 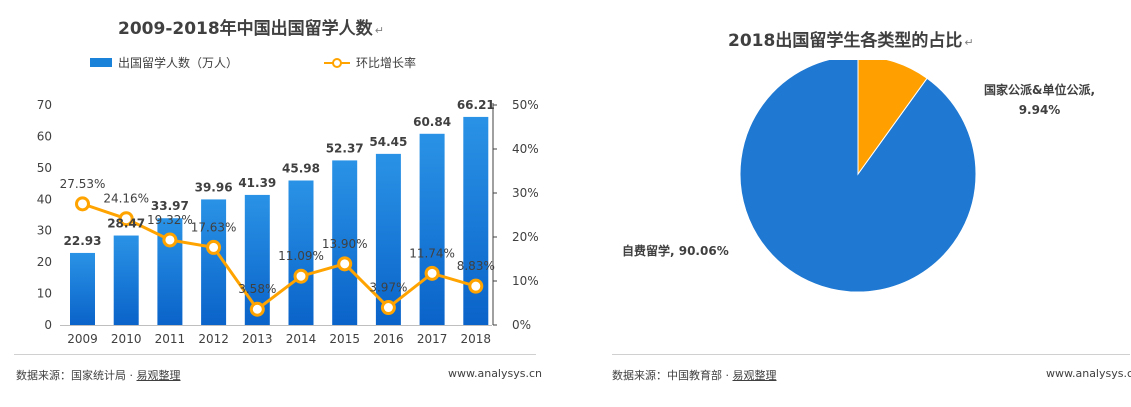 I want to click on x-tick-label: 2018, so click(x=476, y=339).